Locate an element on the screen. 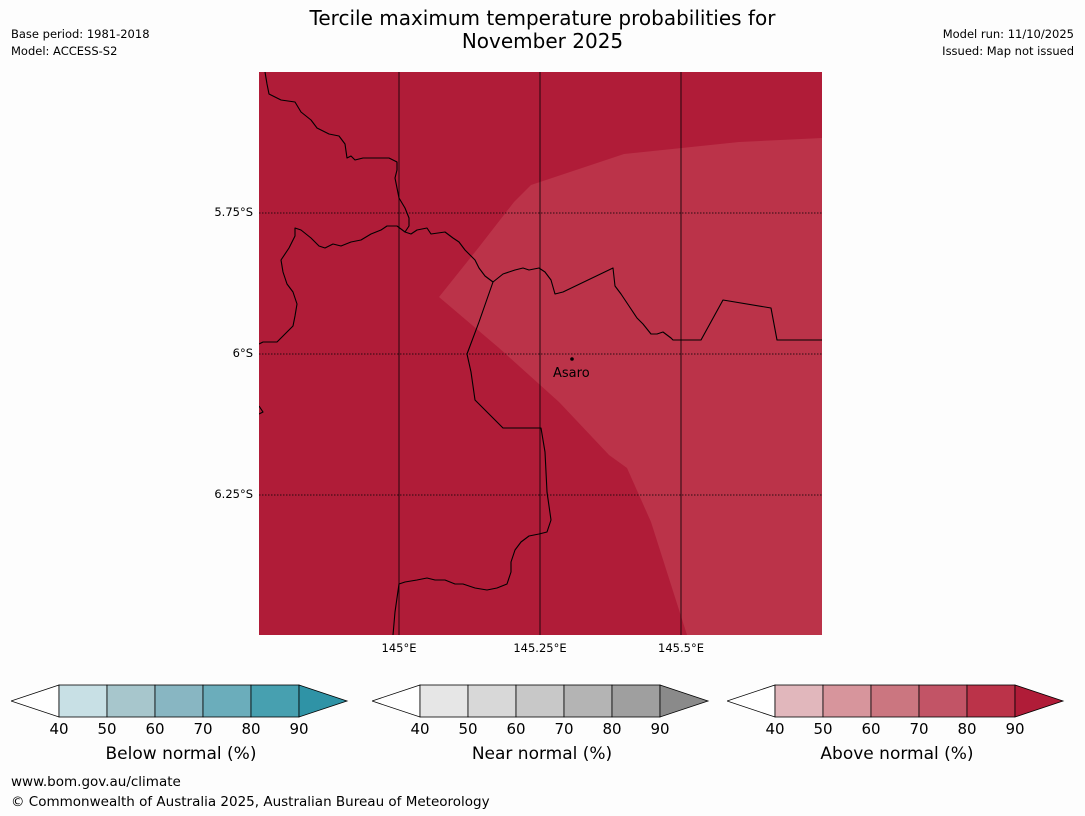  meta-left: Base period: 1981-2018 Model: ACCESS-S2 is located at coordinates (80, 43).